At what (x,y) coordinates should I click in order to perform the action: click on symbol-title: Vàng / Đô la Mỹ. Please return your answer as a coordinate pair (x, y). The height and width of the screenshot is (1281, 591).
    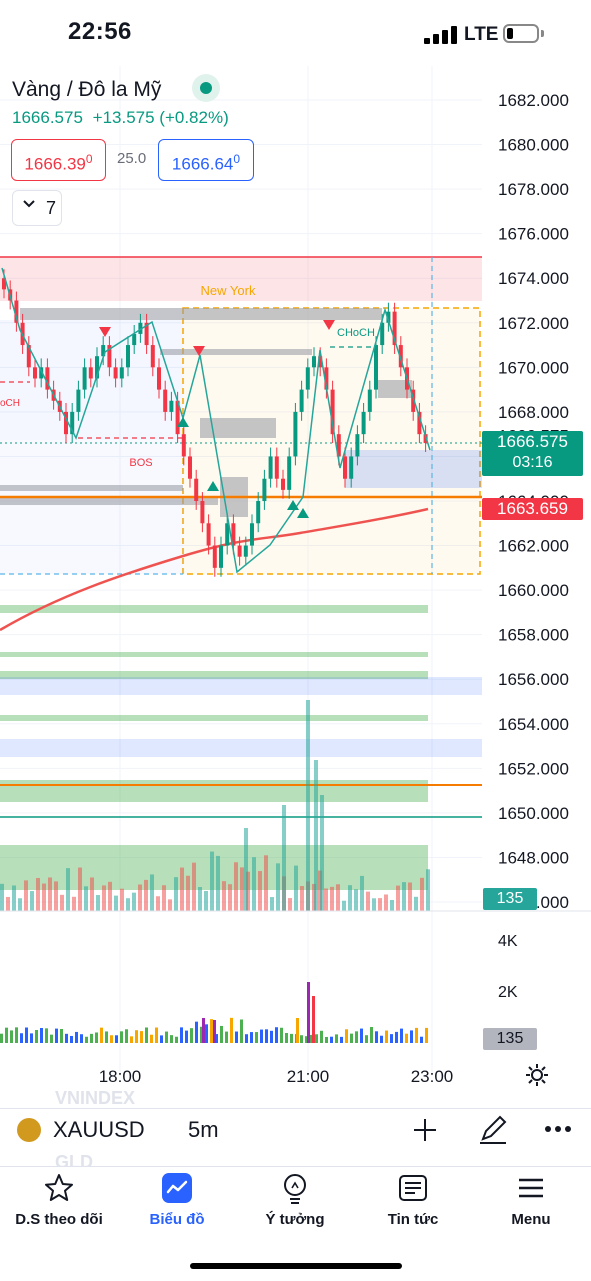
    Looking at the image, I should click on (87, 89).